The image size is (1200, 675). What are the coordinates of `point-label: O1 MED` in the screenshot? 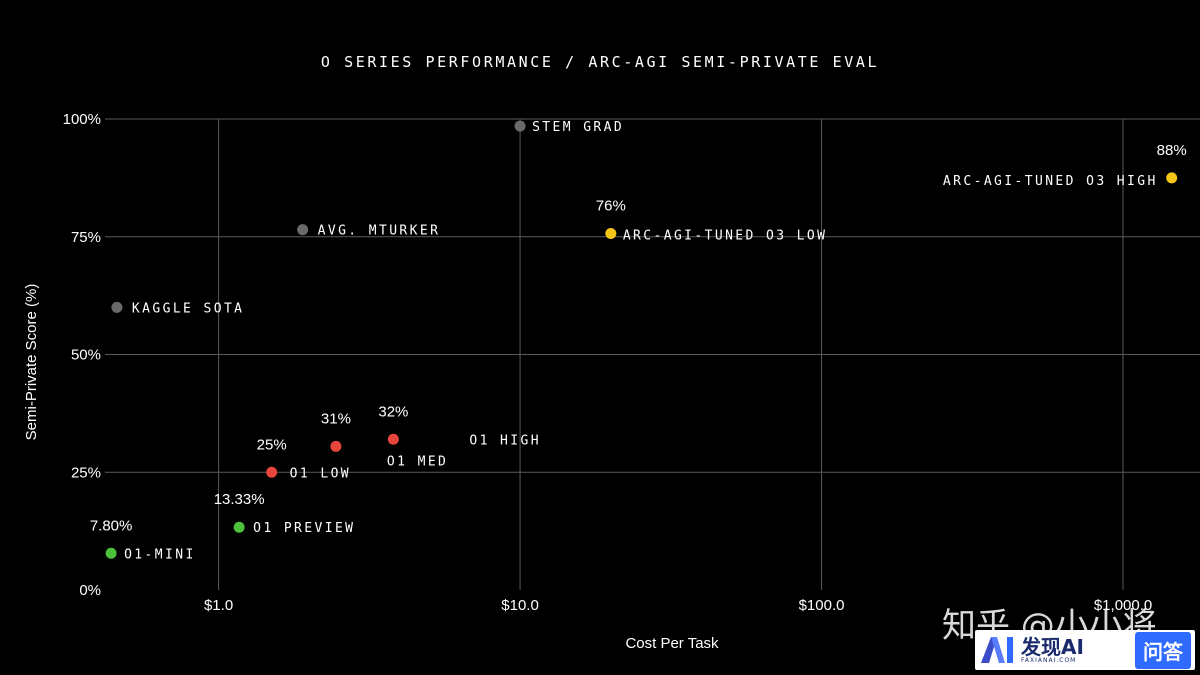 It's located at (417, 461).